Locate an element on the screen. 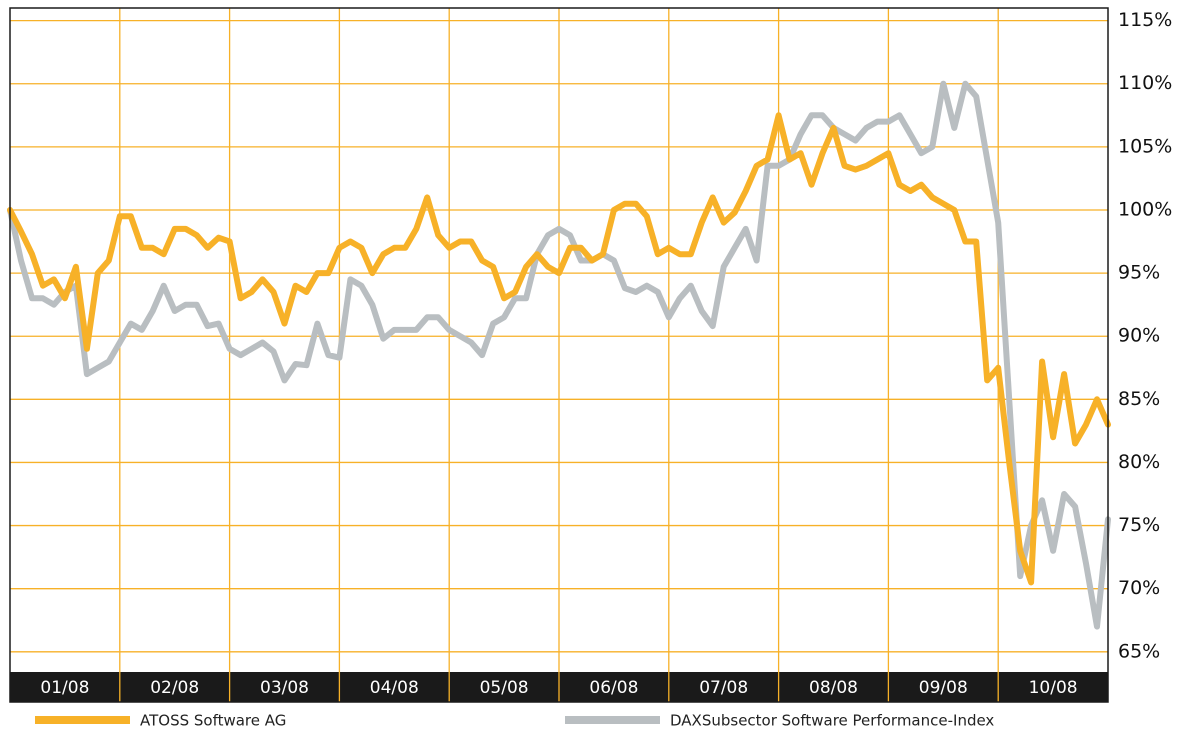 Image resolution: width=1197 pixels, height=731 pixels. x-tick-label: 05/08 is located at coordinates (504, 688).